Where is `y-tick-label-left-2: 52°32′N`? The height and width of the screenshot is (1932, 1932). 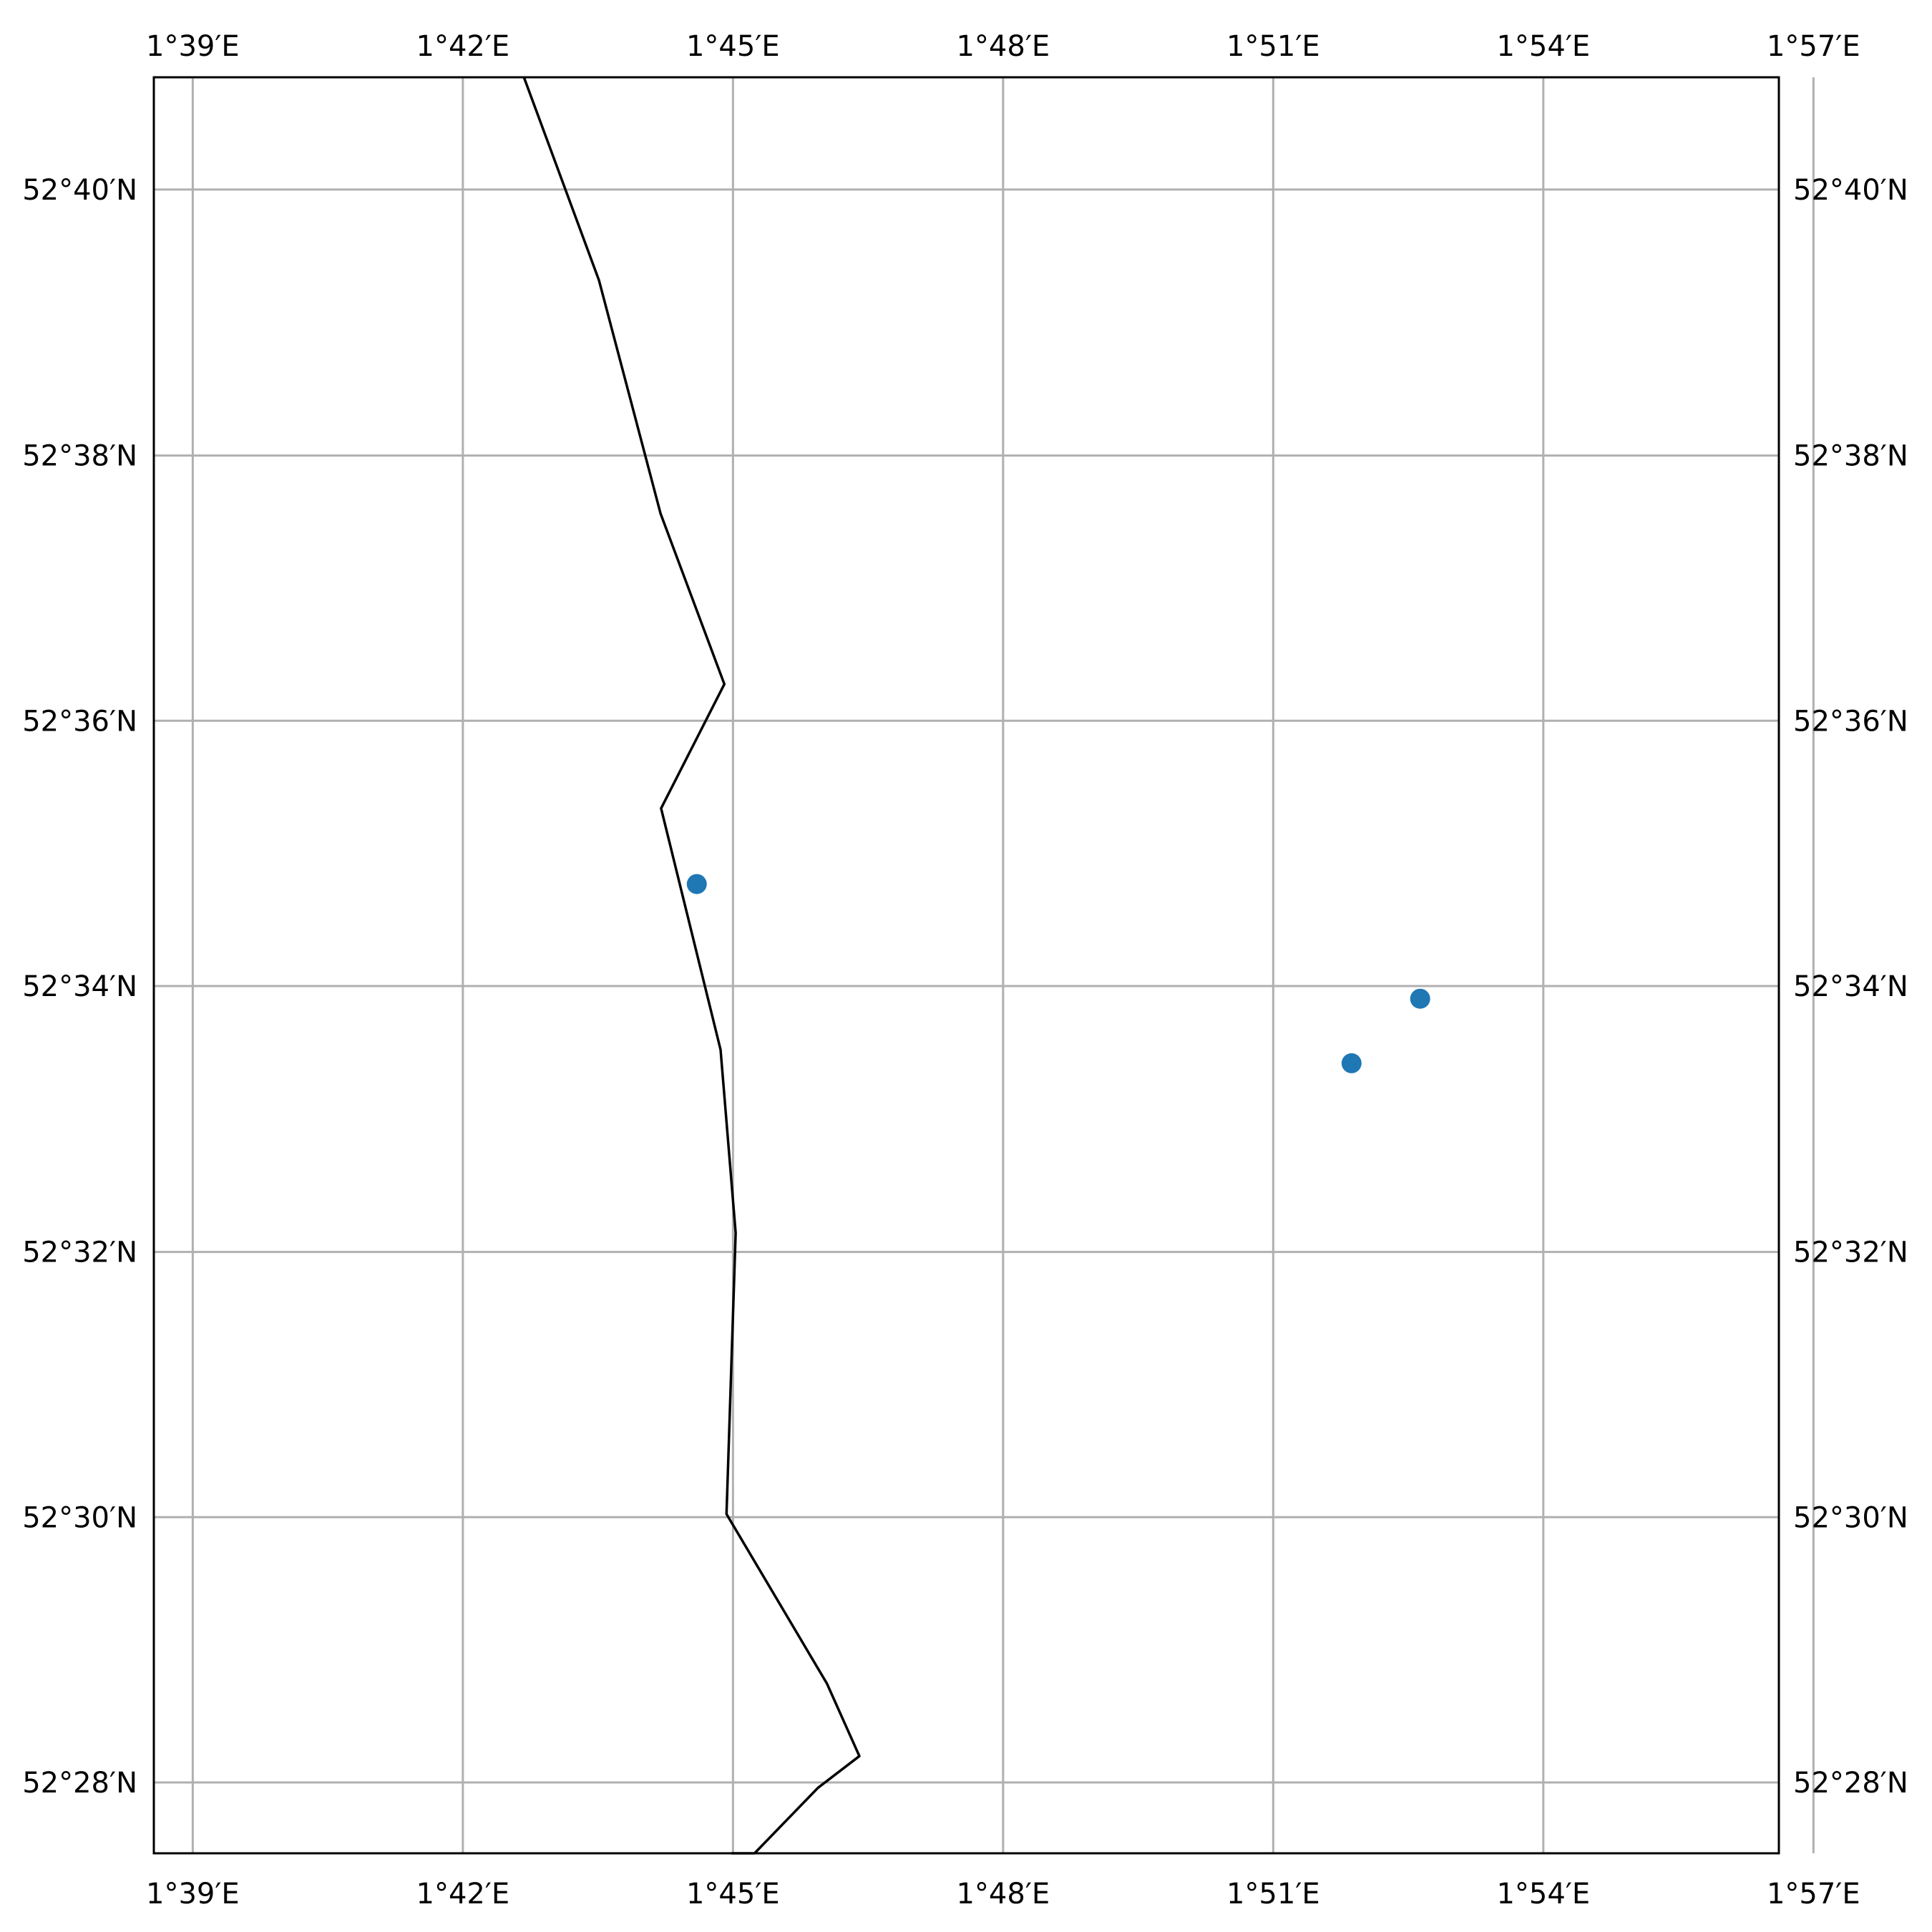 y-tick-label-left-2: 52°32′N is located at coordinates (79, 1252).